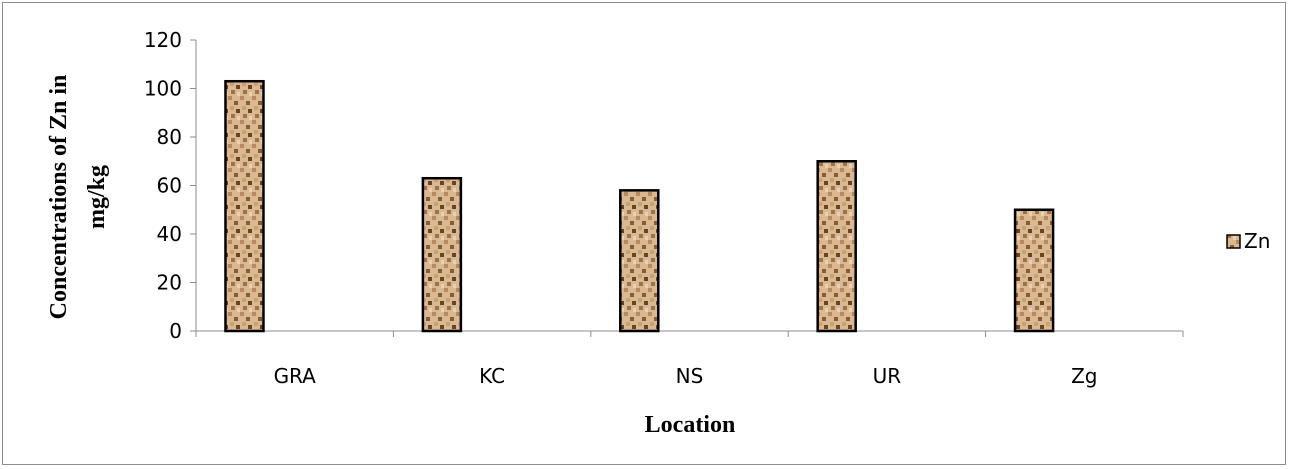  Describe the element at coordinates (836, 246) in the screenshot. I see `bar-ur` at that location.